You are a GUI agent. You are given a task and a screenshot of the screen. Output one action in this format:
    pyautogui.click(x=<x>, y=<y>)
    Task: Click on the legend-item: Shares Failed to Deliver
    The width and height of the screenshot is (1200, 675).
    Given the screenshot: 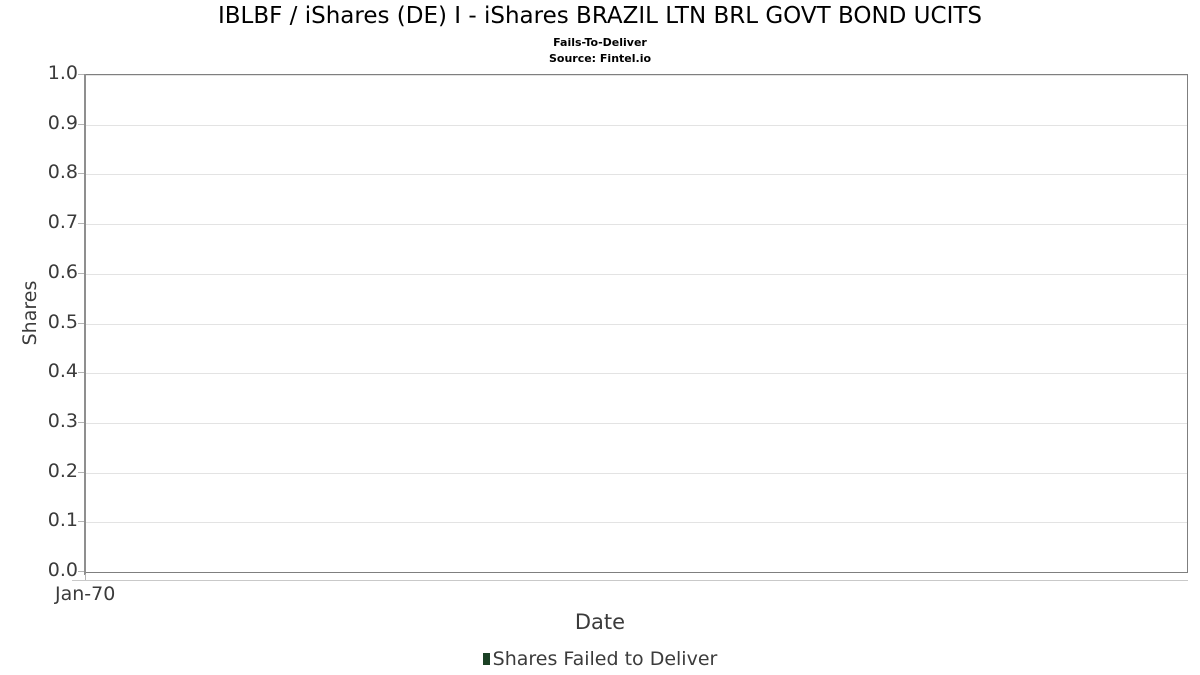 What is the action you would take?
    pyautogui.click(x=600, y=659)
    